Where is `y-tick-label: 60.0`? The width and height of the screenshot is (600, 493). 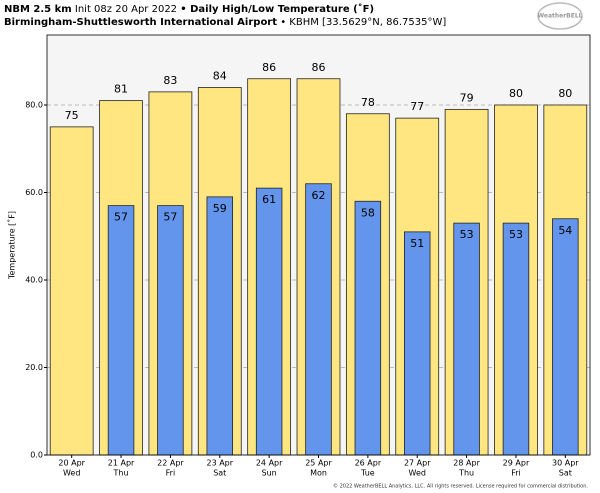
y-tick-label: 60.0 is located at coordinates (34, 192).